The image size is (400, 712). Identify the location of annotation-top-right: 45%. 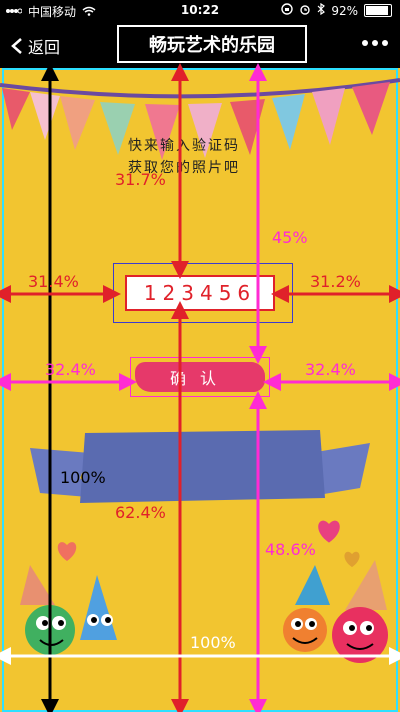
(290, 237).